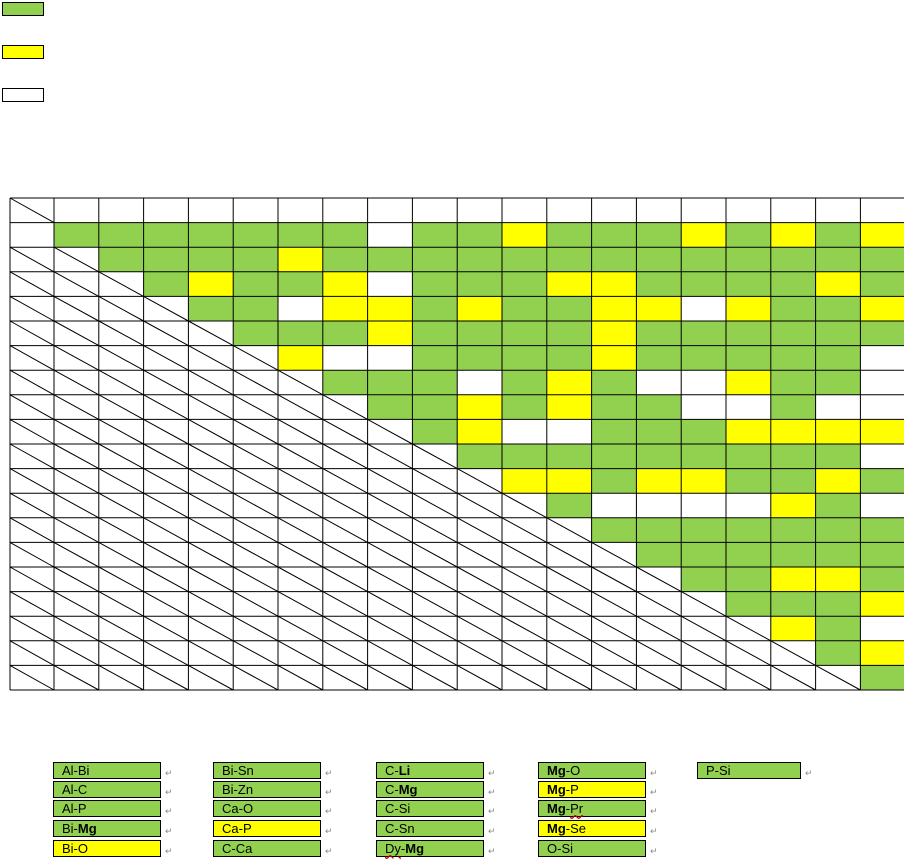 The width and height of the screenshot is (904, 862). I want to click on pair-label: Mg-Pr, so click(592, 808).